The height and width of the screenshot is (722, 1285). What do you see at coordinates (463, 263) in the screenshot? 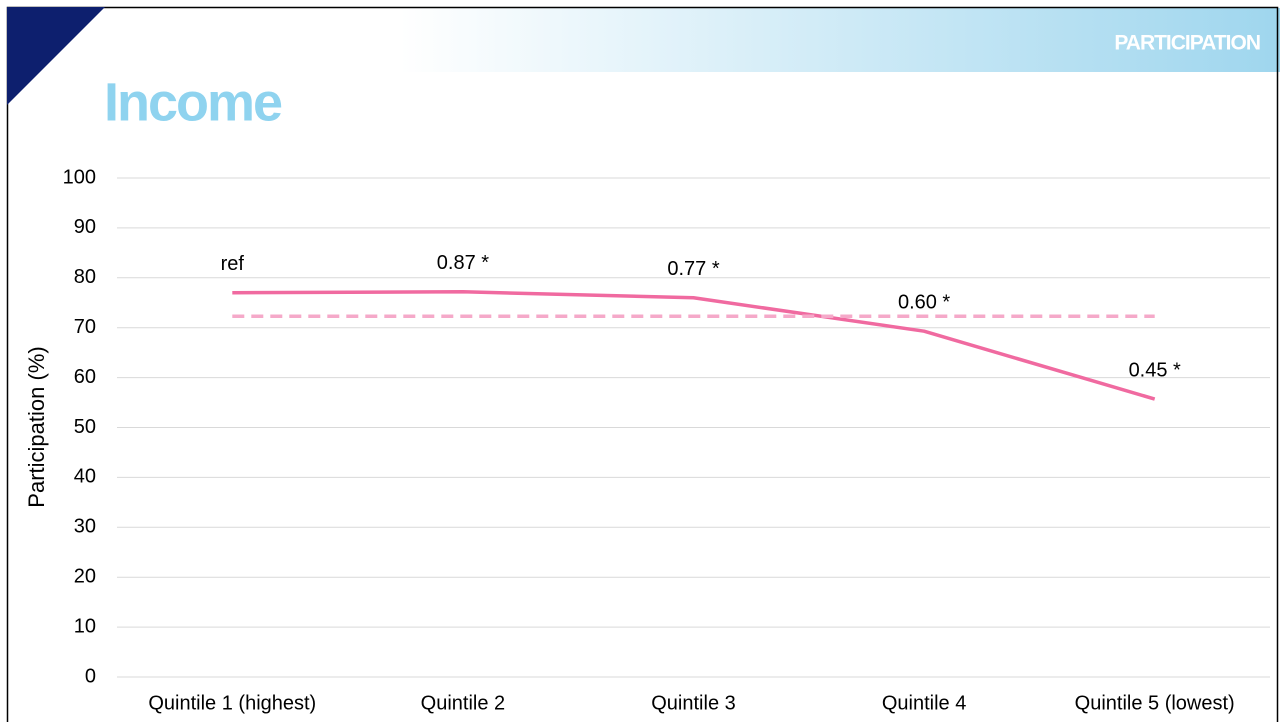
I see `data-label: 0.87 *` at bounding box center [463, 263].